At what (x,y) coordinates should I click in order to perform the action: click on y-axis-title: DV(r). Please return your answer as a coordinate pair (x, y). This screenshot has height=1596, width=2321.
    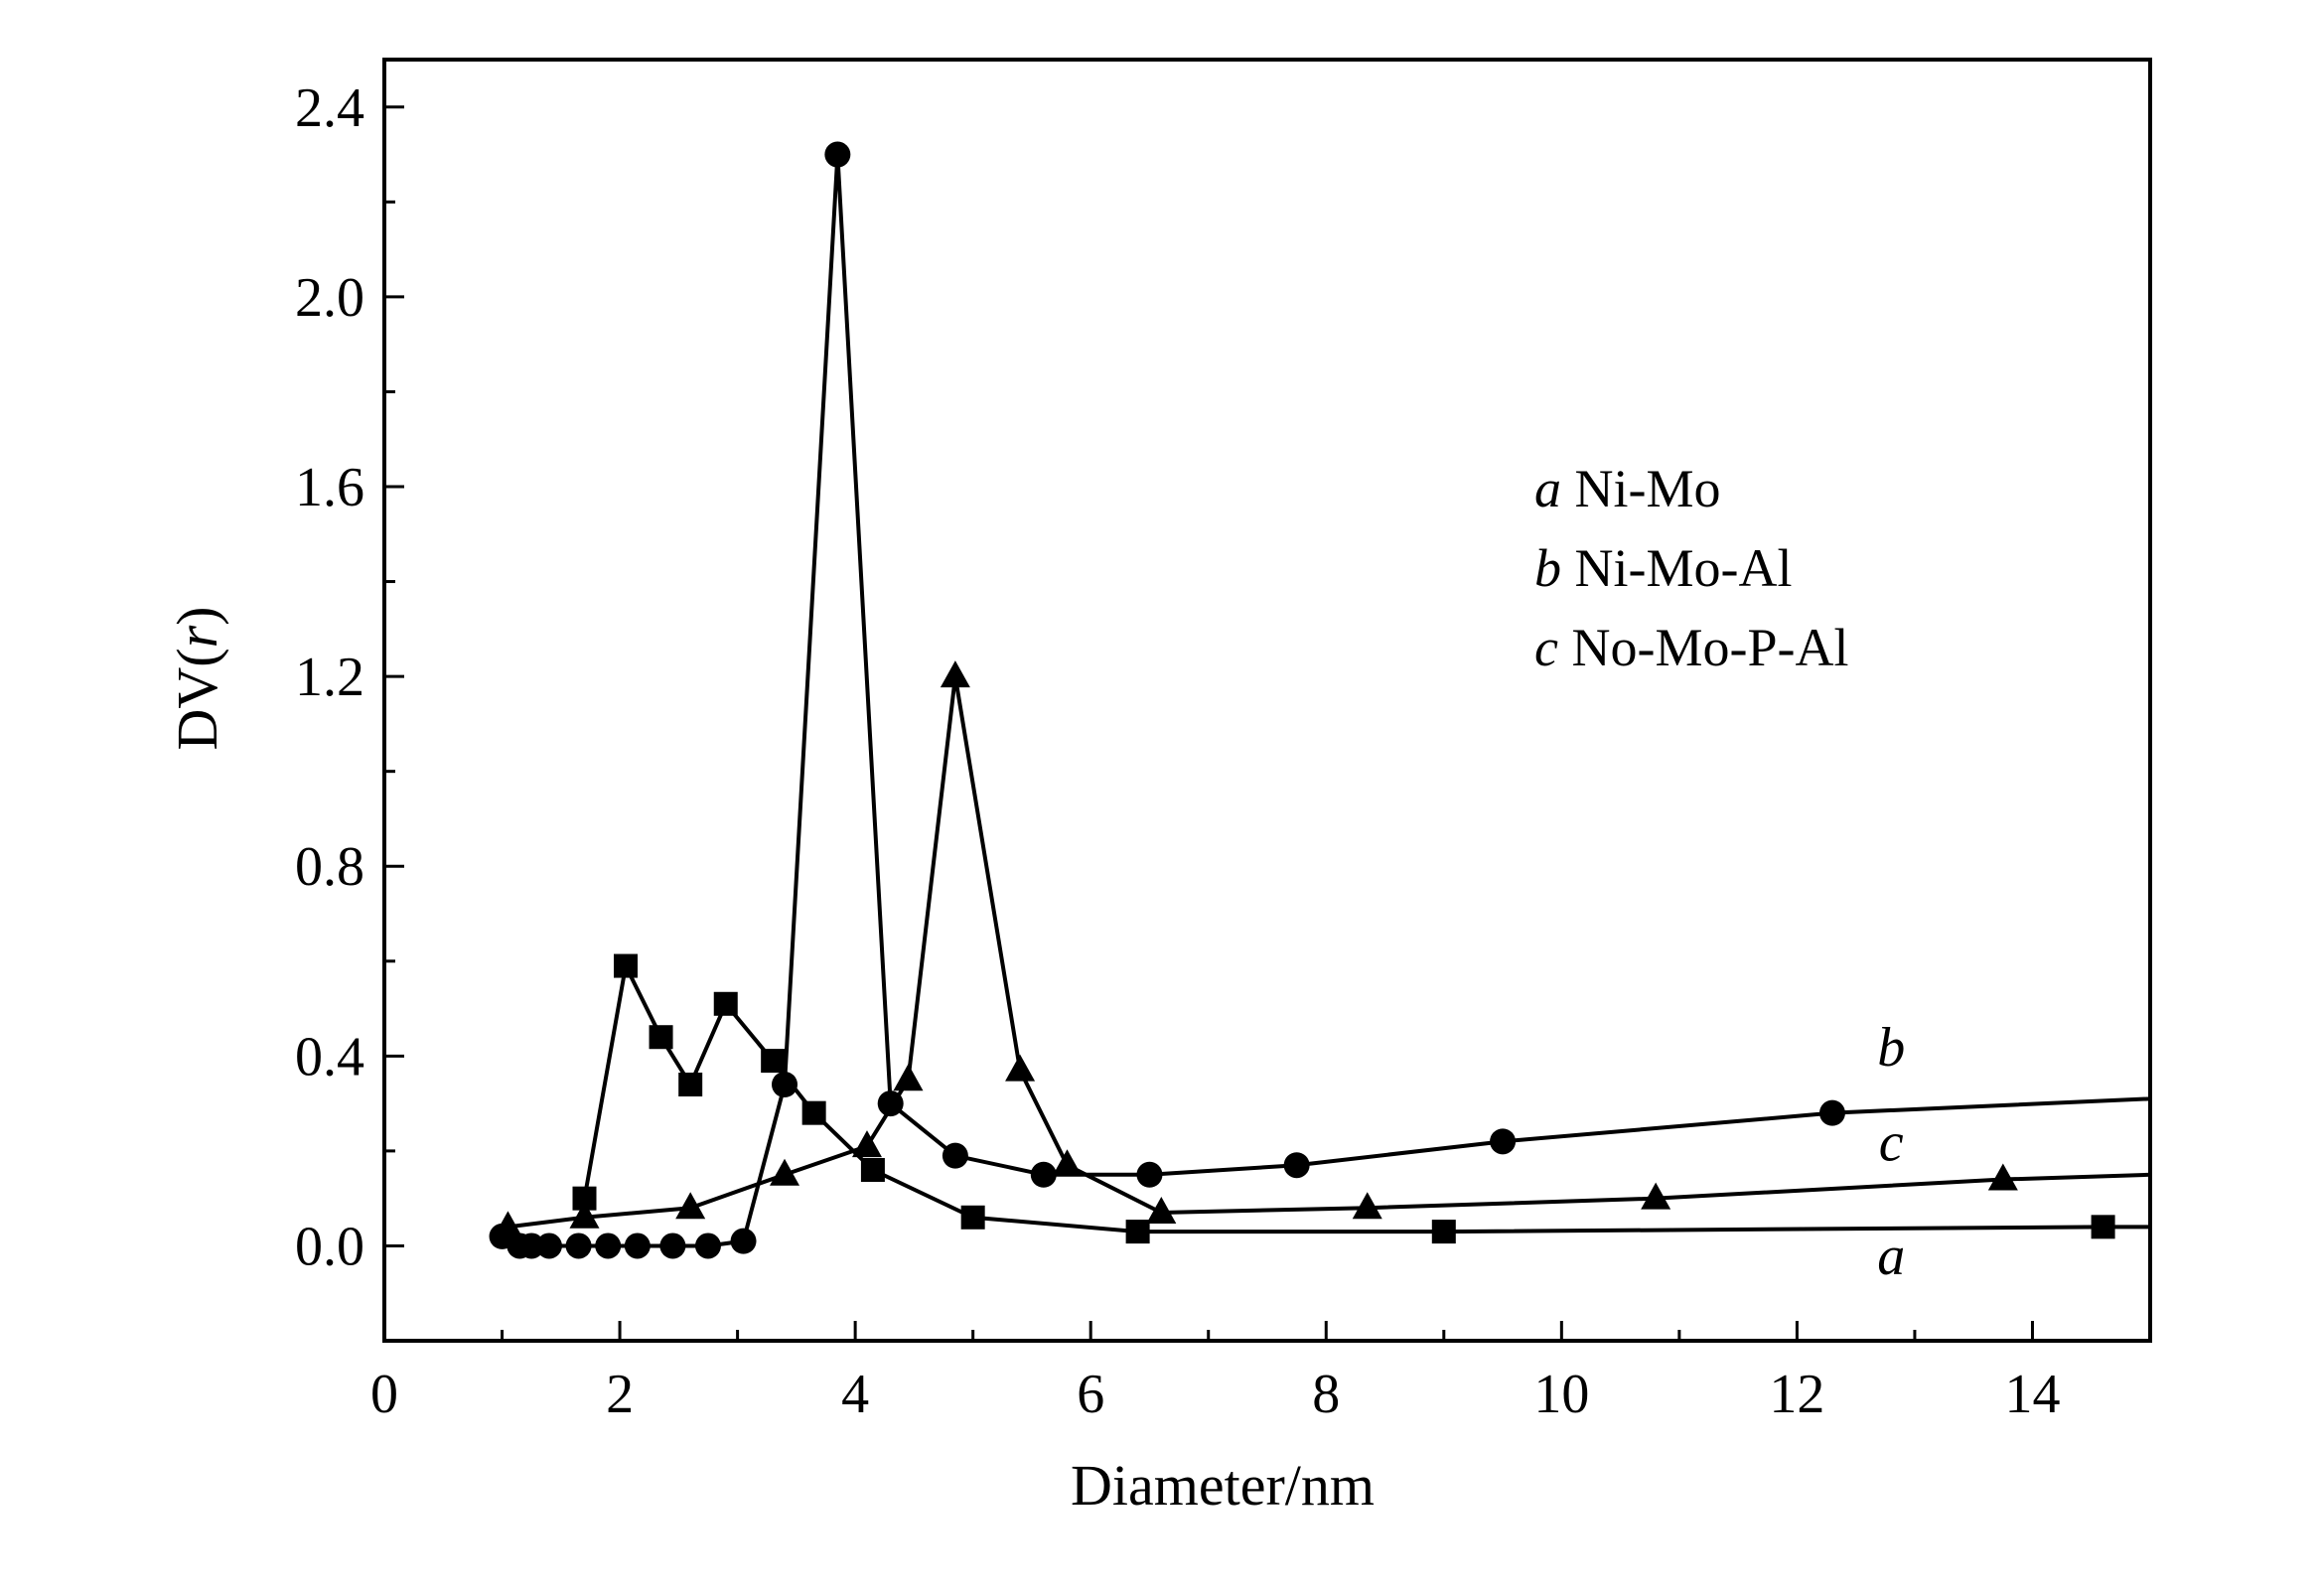
    Looking at the image, I should click on (197, 679).